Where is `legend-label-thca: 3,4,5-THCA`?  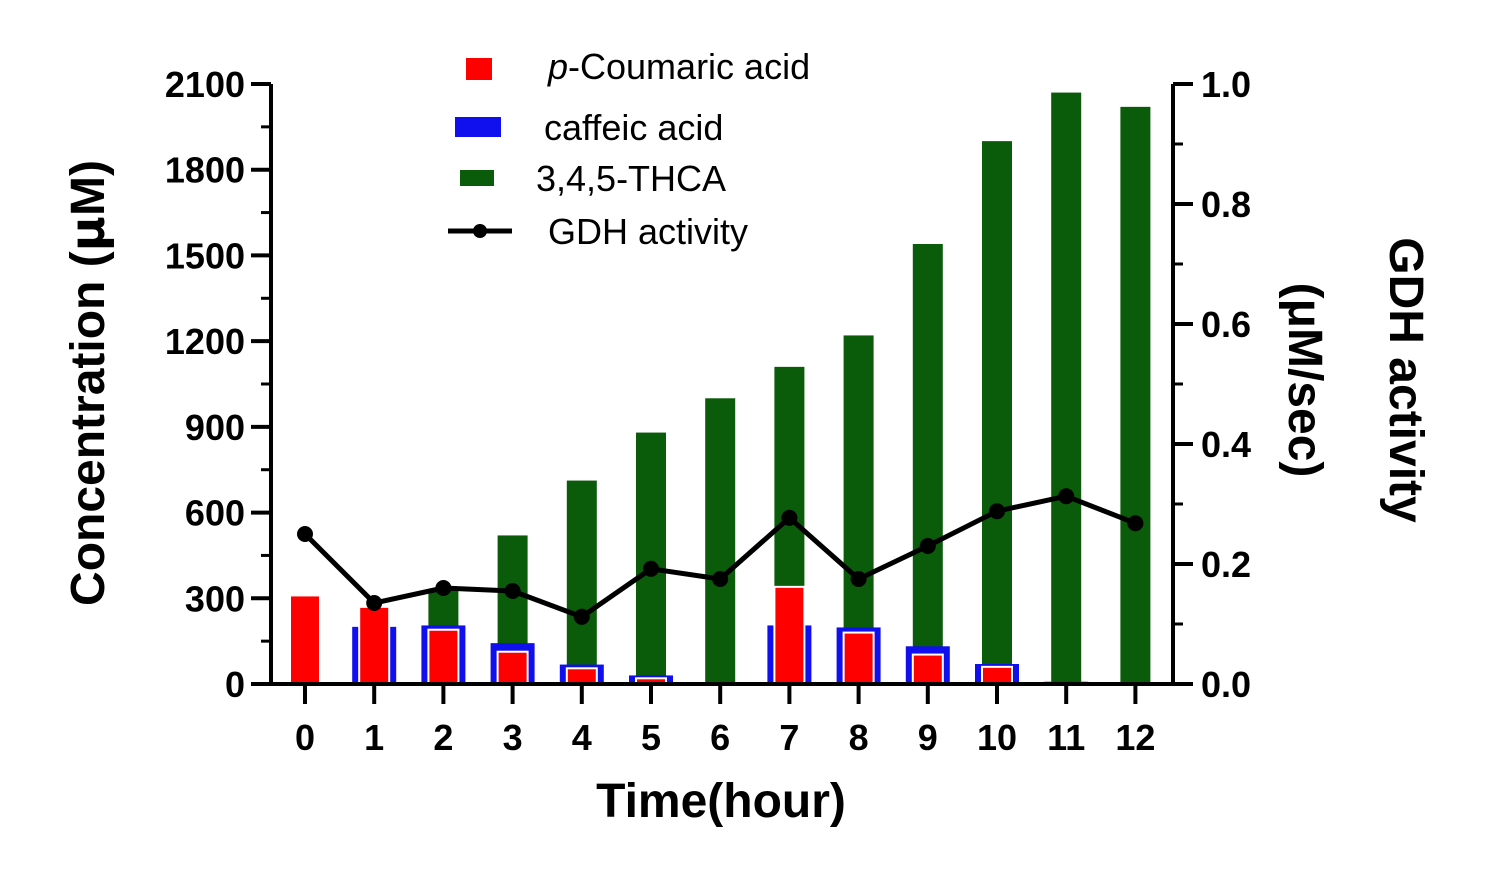 legend-label-thca: 3,4,5-THCA is located at coordinates (631, 178).